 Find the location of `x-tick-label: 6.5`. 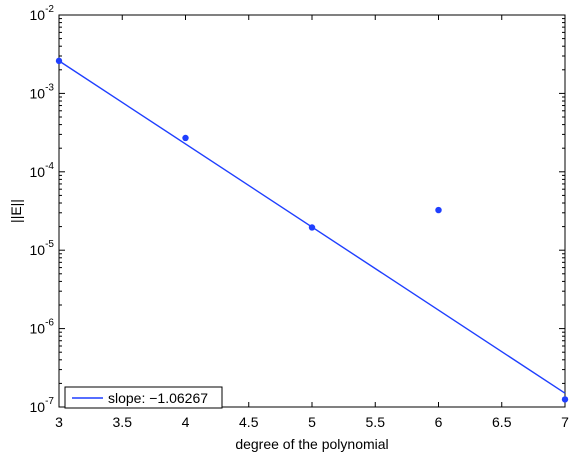

x-tick-label: 6.5 is located at coordinates (502, 422).